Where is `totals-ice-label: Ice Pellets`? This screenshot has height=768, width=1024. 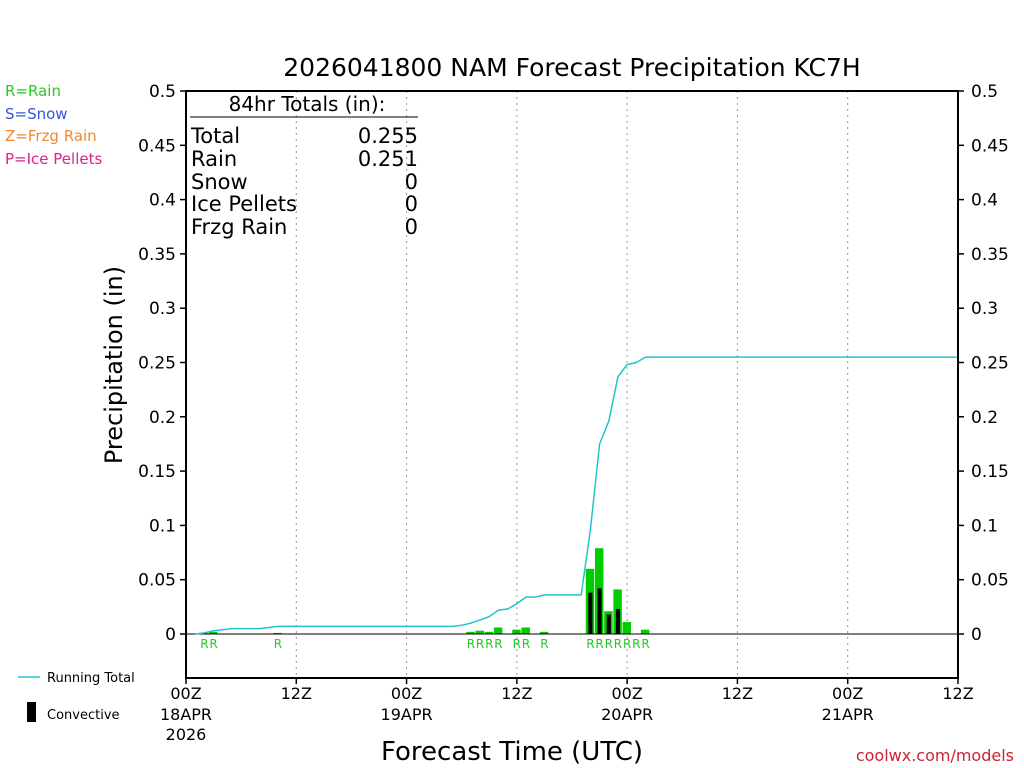
totals-ice-label: Ice Pellets is located at coordinates (244, 204).